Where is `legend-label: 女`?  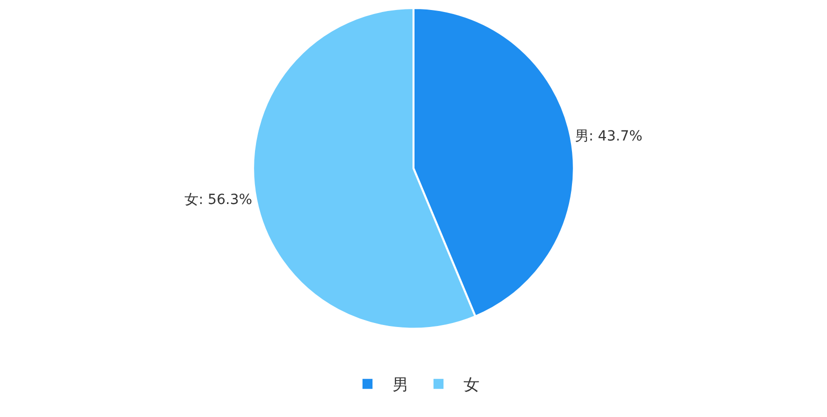
legend-label: 女 is located at coordinates (472, 384).